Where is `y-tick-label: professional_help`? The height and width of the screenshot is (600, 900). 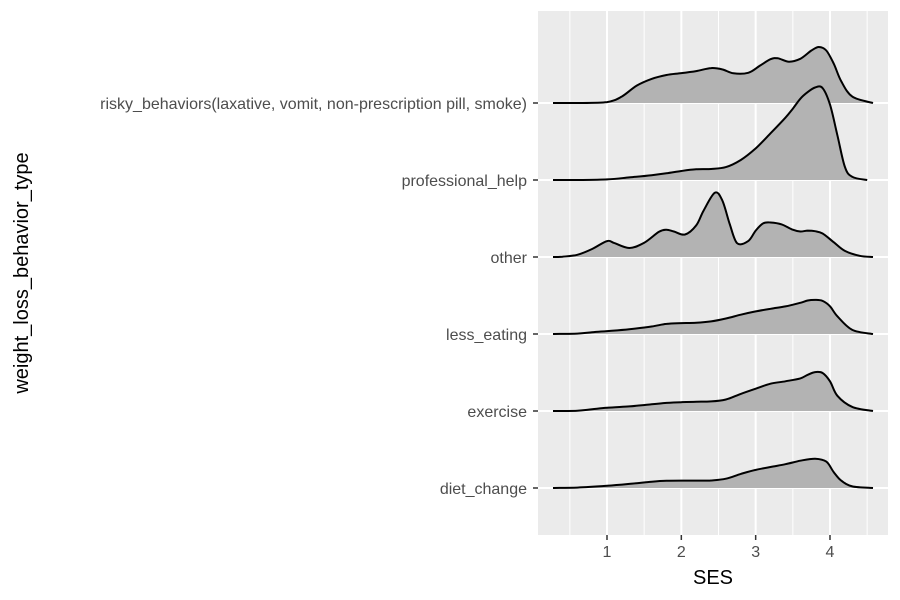 y-tick-label: professional_help is located at coordinates (465, 181).